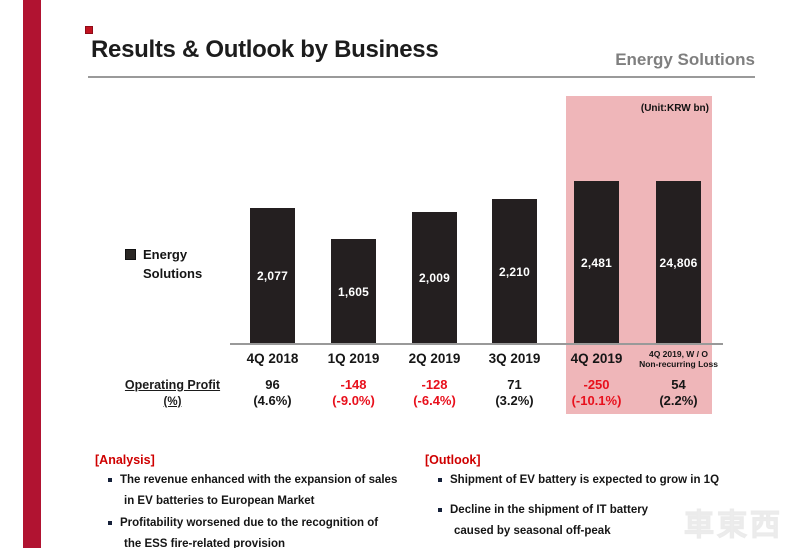 The height and width of the screenshot is (548, 800). What do you see at coordinates (434, 400) in the screenshot?
I see `op-percent: (-6.4%)` at bounding box center [434, 400].